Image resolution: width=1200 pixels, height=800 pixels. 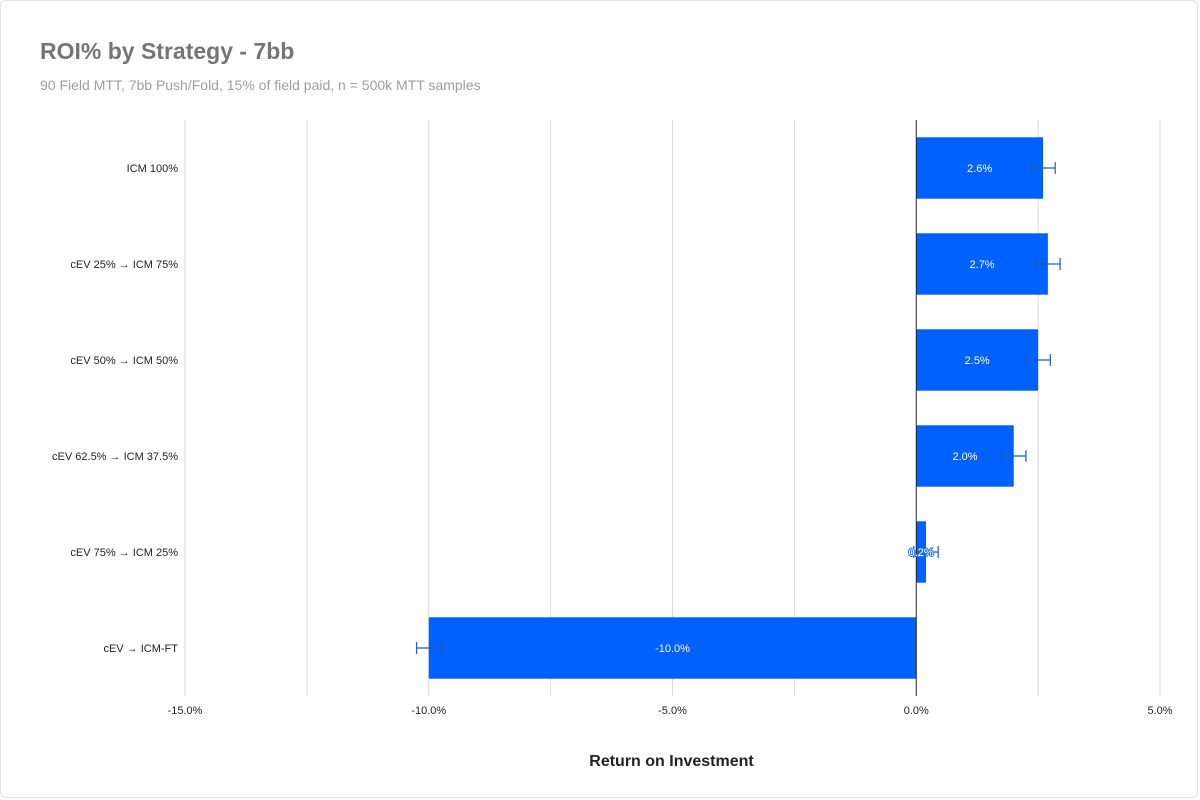 What do you see at coordinates (671, 761) in the screenshot?
I see `x-axis-label: Return on Investment` at bounding box center [671, 761].